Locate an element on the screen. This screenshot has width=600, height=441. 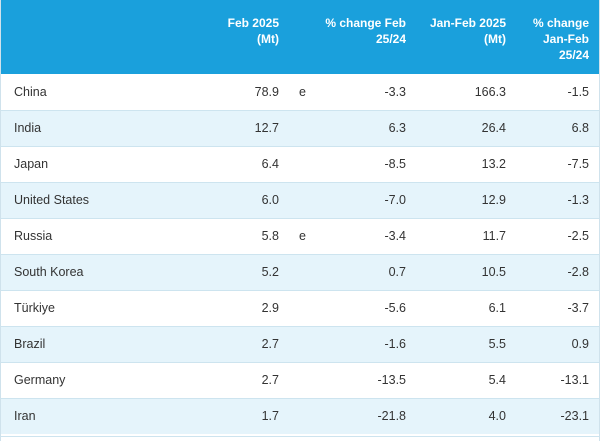
cell-pct-change-jan-feb: -1.5 is located at coordinates (578, 91).